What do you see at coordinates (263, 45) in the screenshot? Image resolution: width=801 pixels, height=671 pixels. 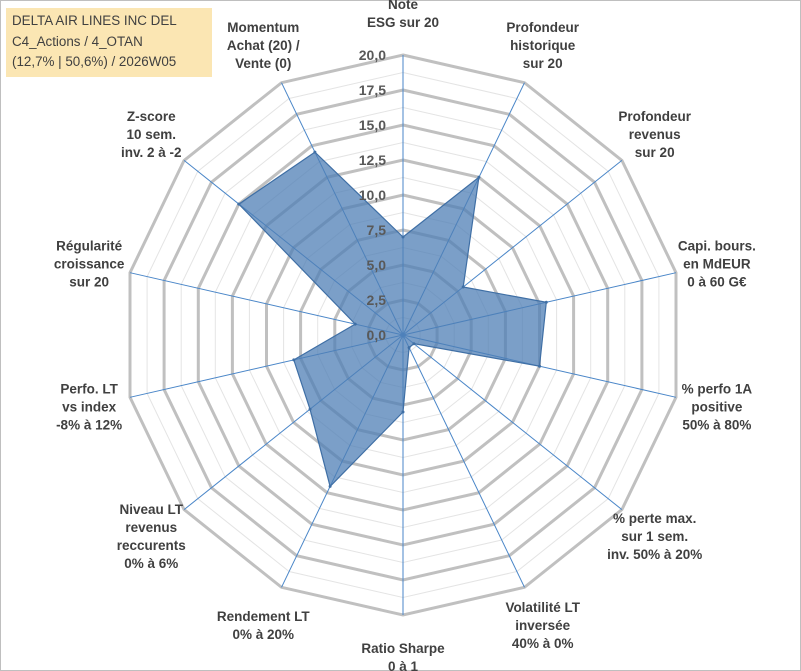 I see `axis-label: Momentum Achat (20) / Vente (0)` at bounding box center [263, 45].